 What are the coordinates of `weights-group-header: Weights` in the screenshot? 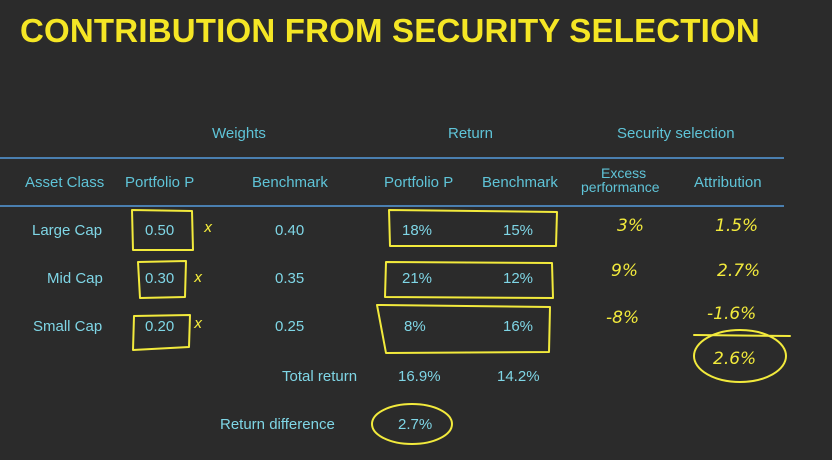 It's located at (239, 133).